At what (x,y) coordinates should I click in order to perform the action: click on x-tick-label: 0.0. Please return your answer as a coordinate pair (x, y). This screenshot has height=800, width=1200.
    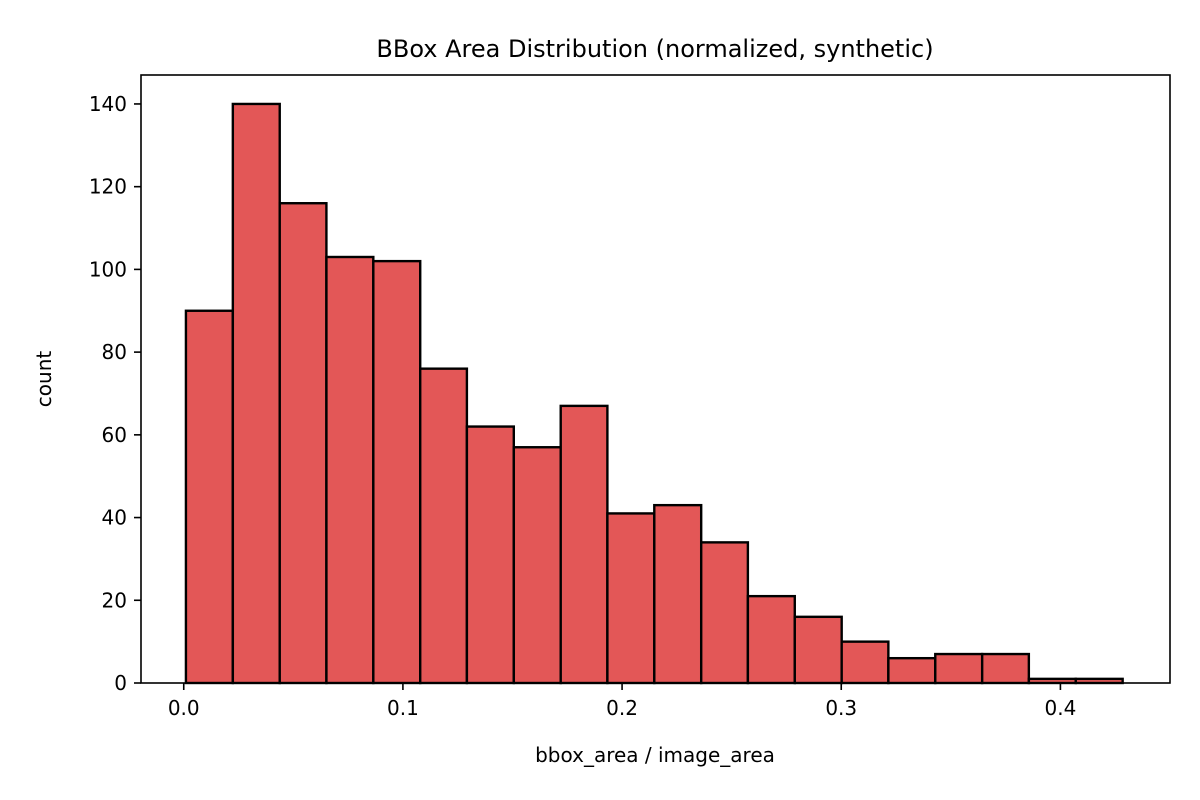
    Looking at the image, I should click on (184, 708).